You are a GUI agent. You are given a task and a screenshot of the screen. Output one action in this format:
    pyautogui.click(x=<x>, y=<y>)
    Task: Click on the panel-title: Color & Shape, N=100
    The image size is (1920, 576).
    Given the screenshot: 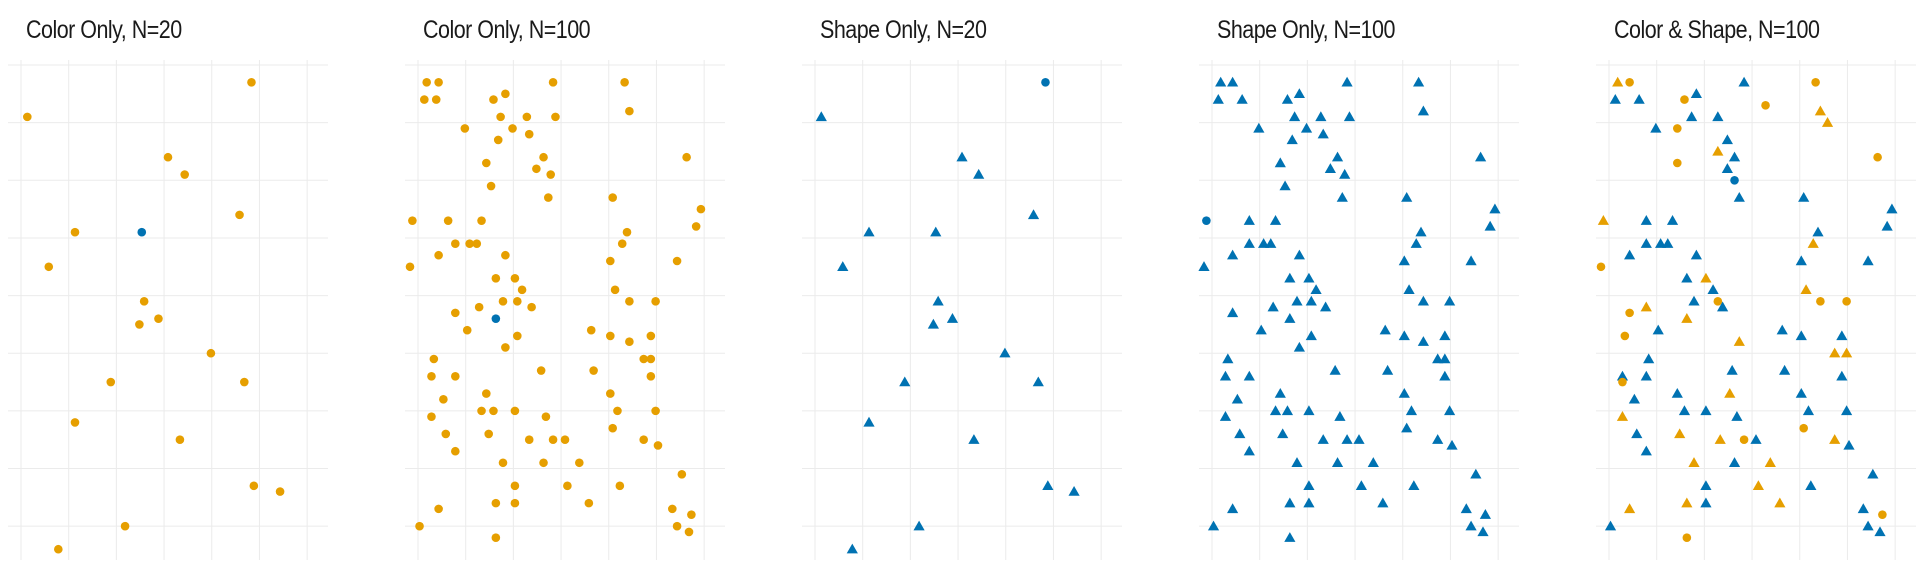 What is the action you would take?
    pyautogui.click(x=1717, y=30)
    